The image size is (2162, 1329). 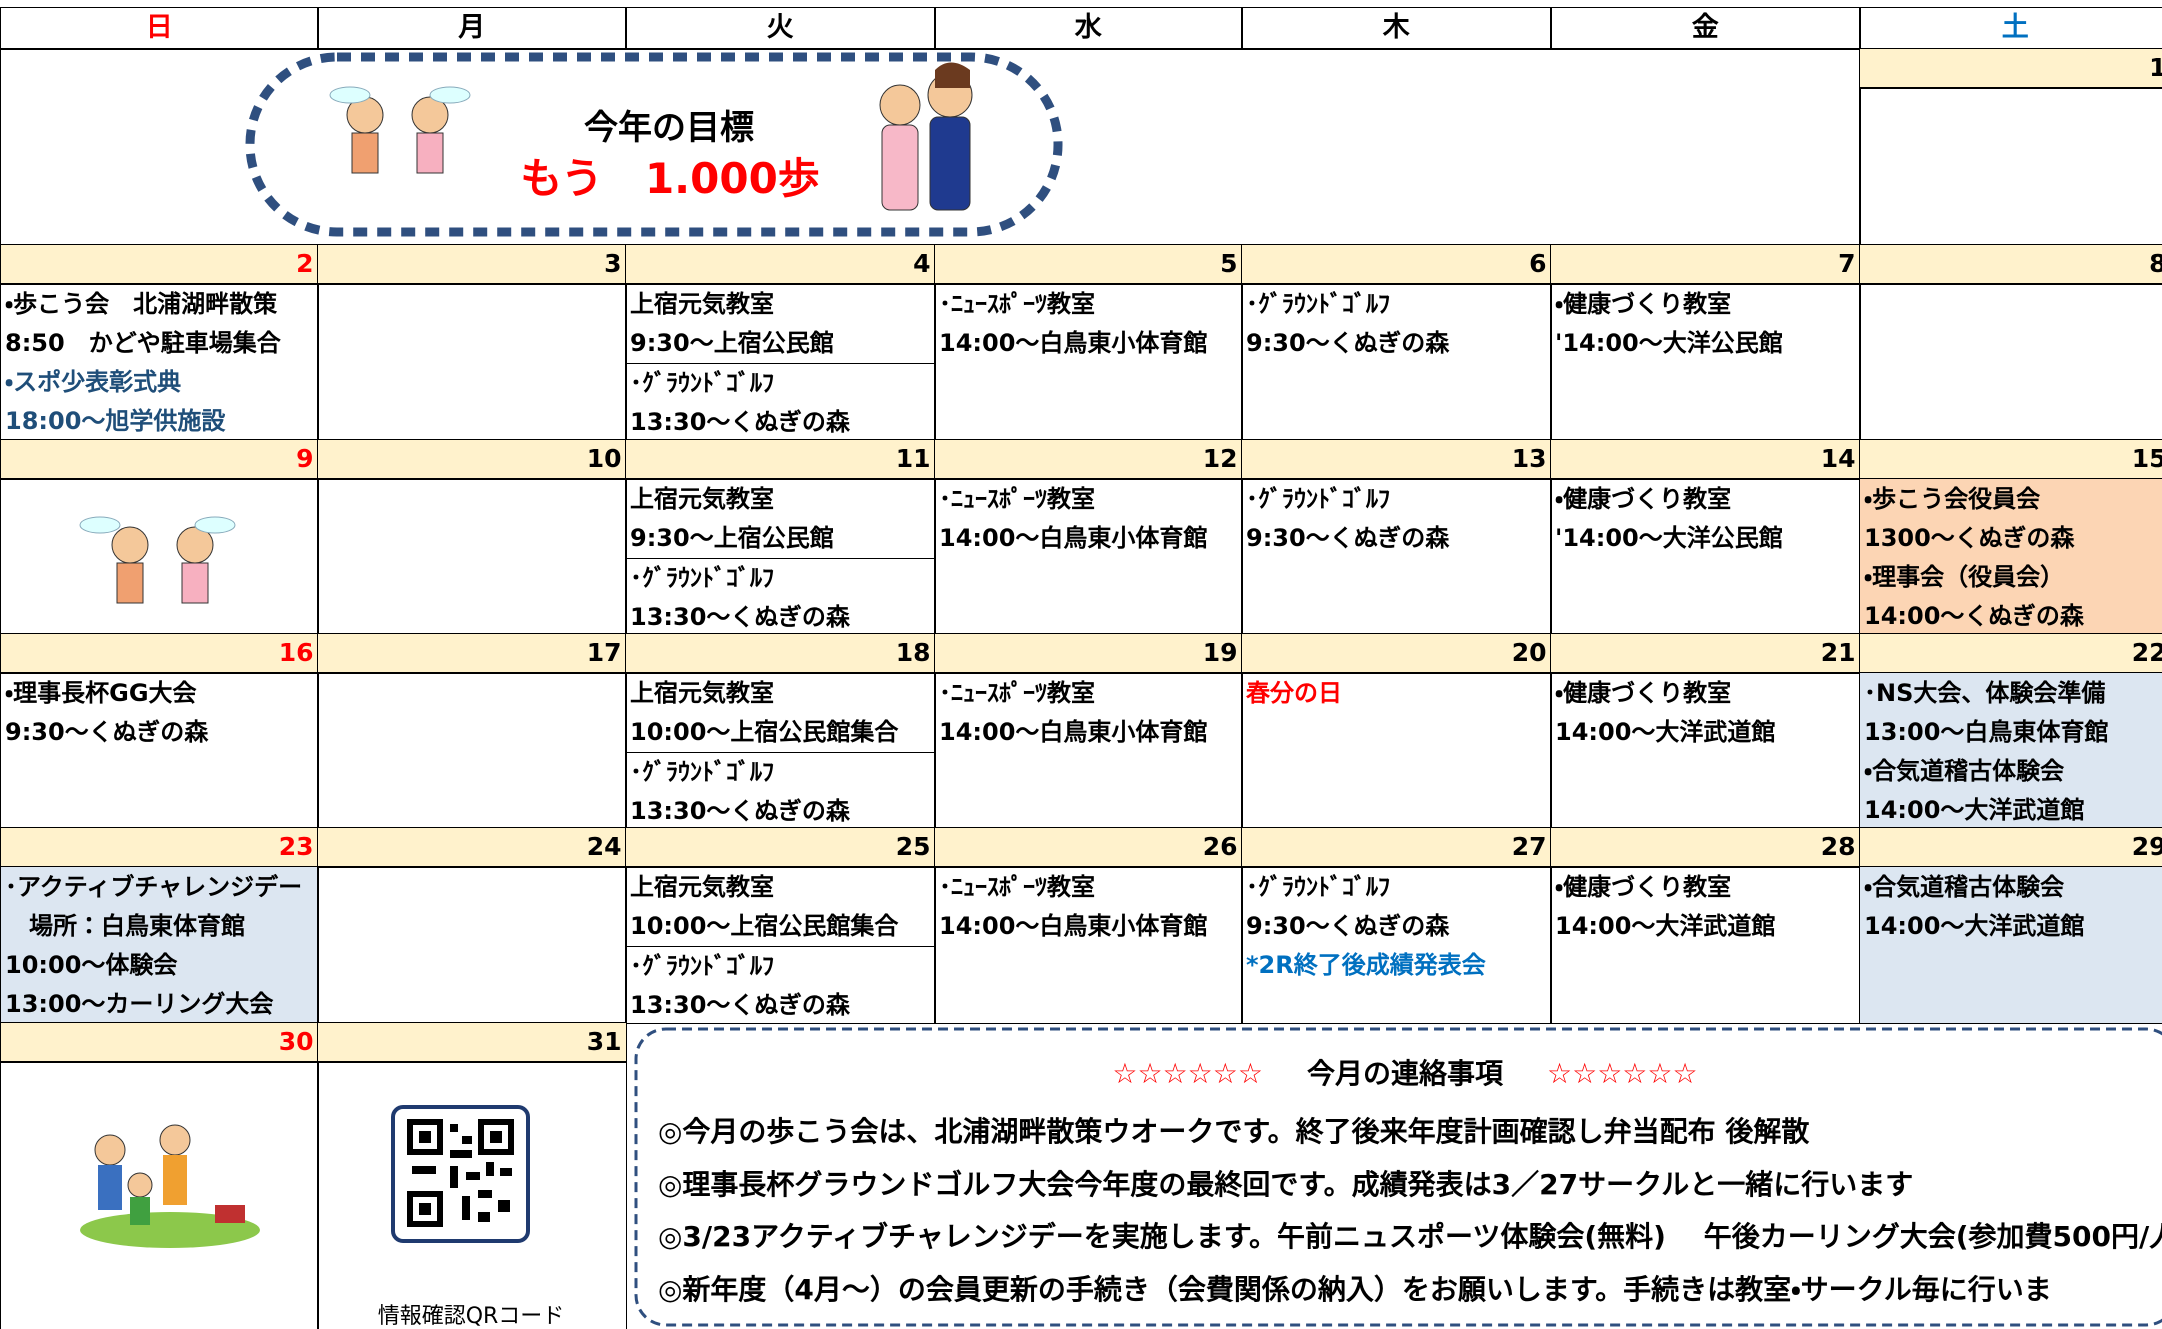 What do you see at coordinates (154, 887) in the screenshot?
I see `event-line: ･アクティブチャレンジデー` at bounding box center [154, 887].